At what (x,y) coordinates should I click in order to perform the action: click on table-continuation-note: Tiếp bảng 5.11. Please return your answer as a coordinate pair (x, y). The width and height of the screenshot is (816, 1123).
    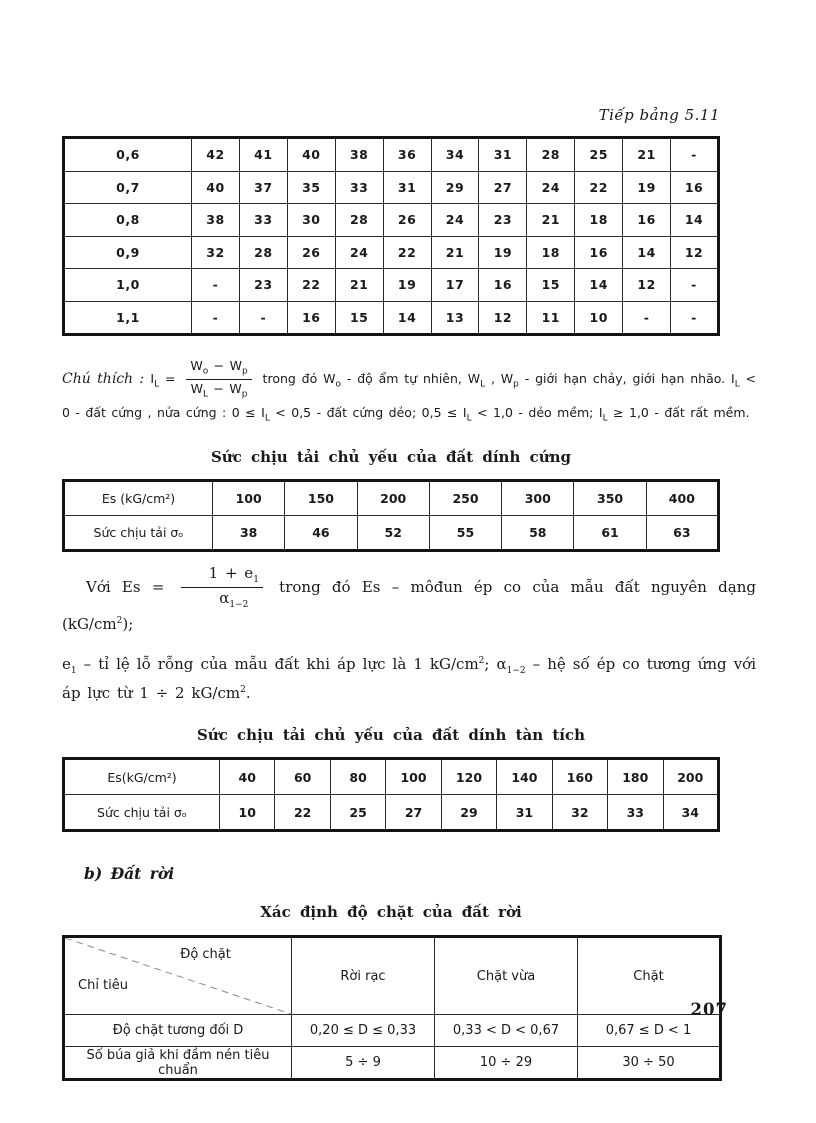
    Looking at the image, I should click on (659, 115).